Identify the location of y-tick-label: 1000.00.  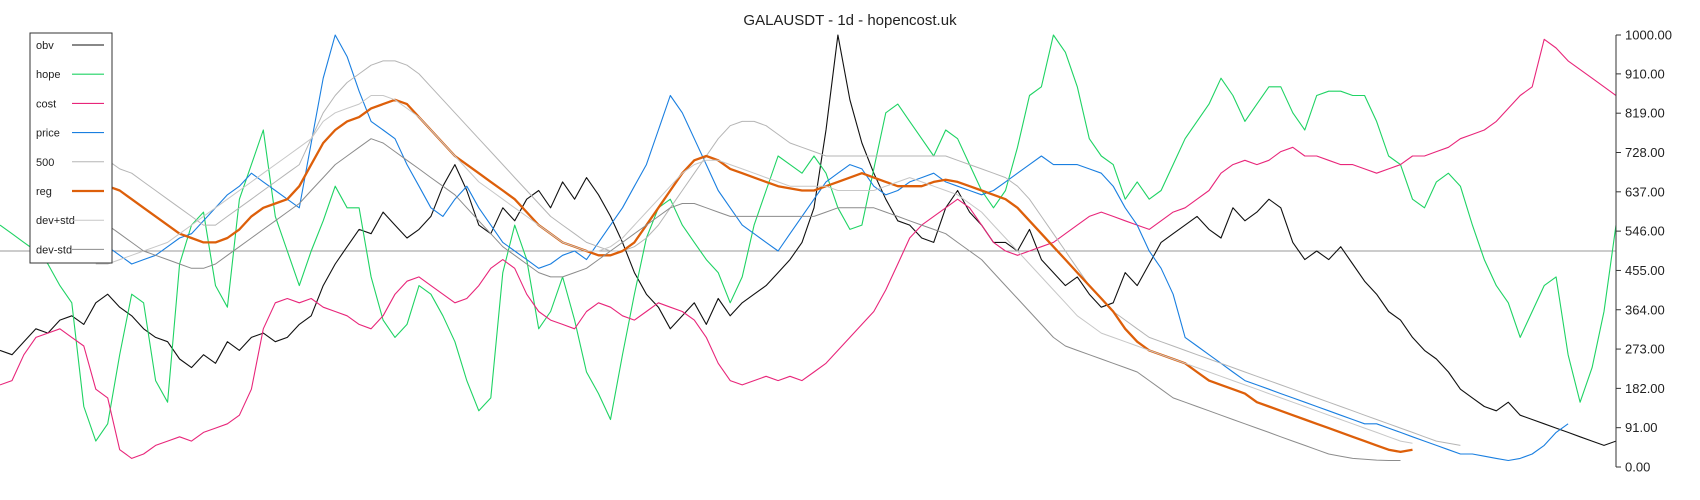
(1648, 35).